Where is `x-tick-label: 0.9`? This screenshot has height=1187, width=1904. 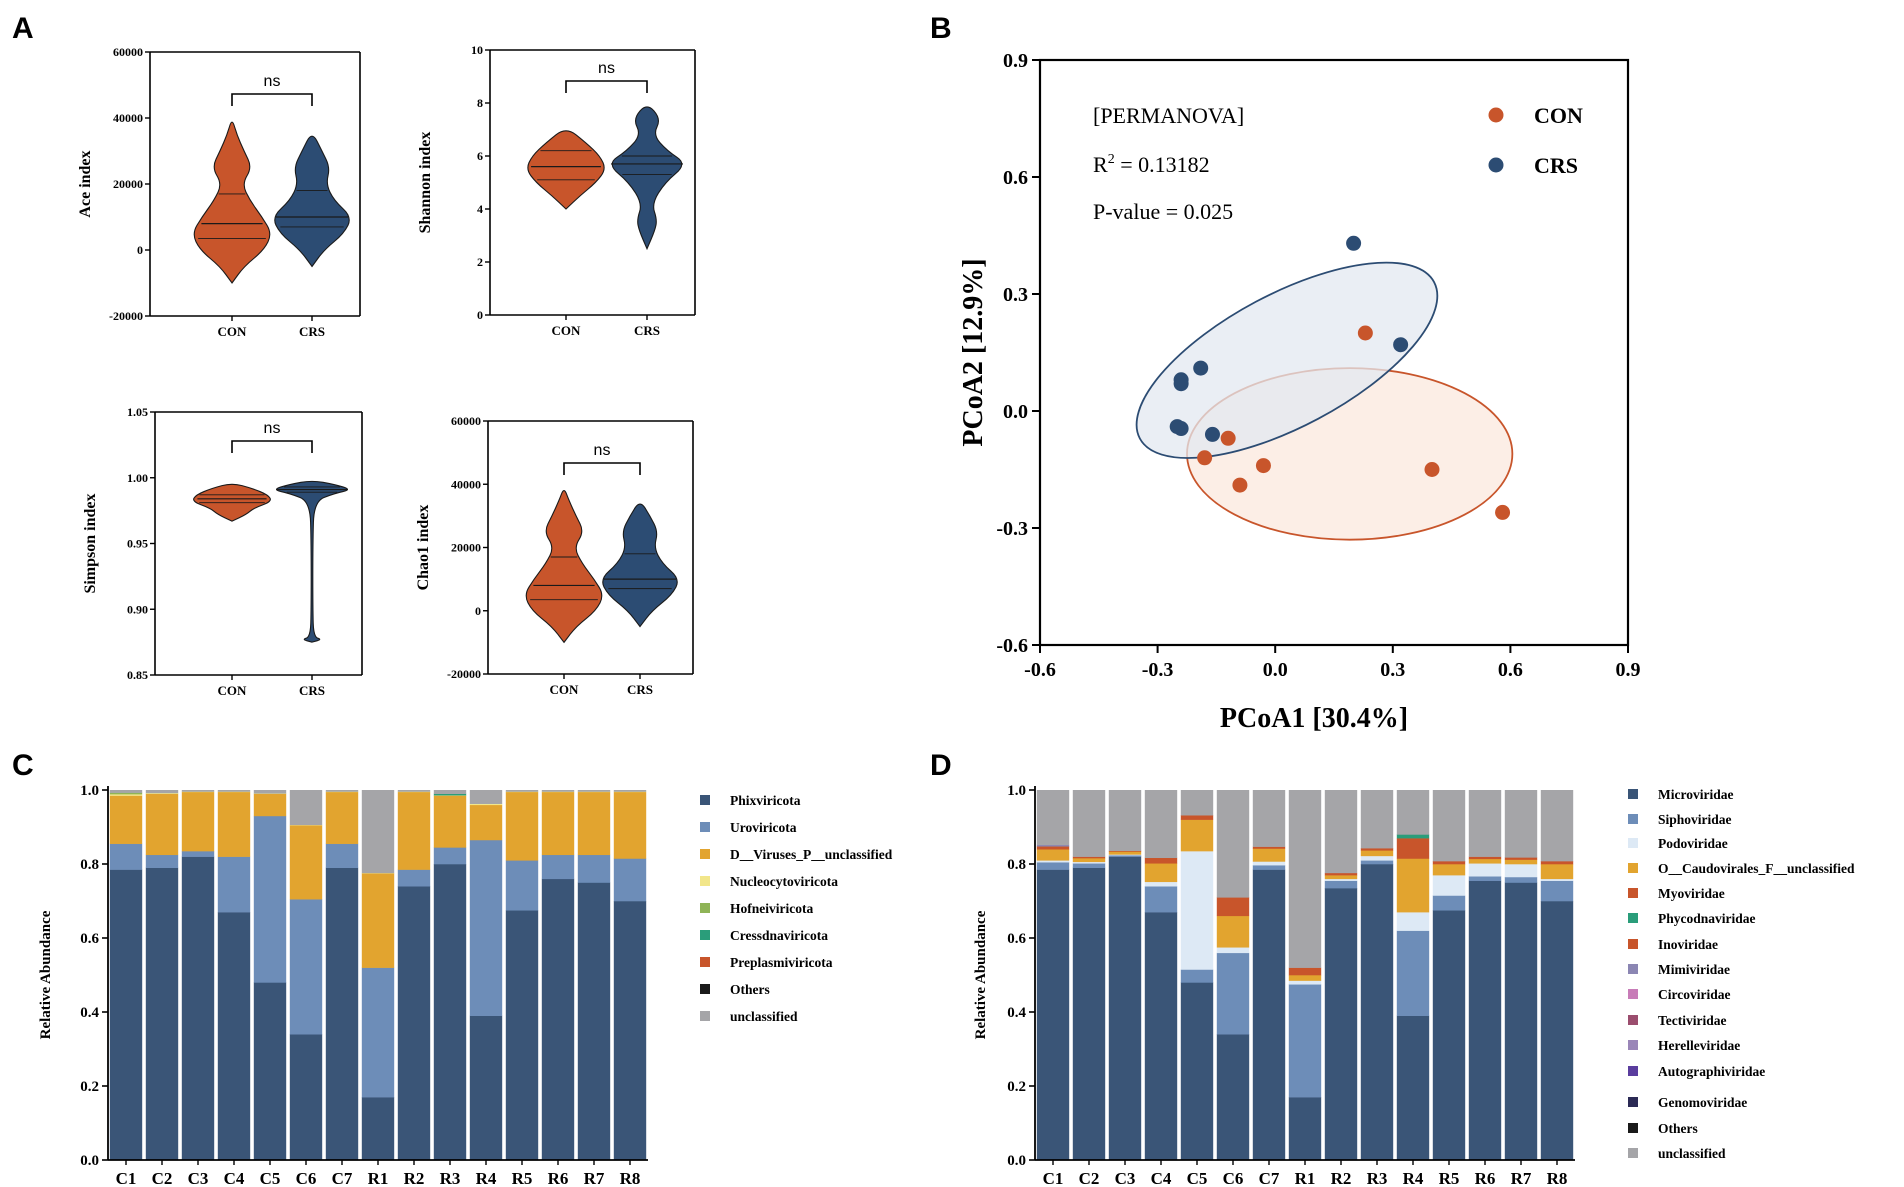
x-tick-label: 0.9 is located at coordinates (1628, 670).